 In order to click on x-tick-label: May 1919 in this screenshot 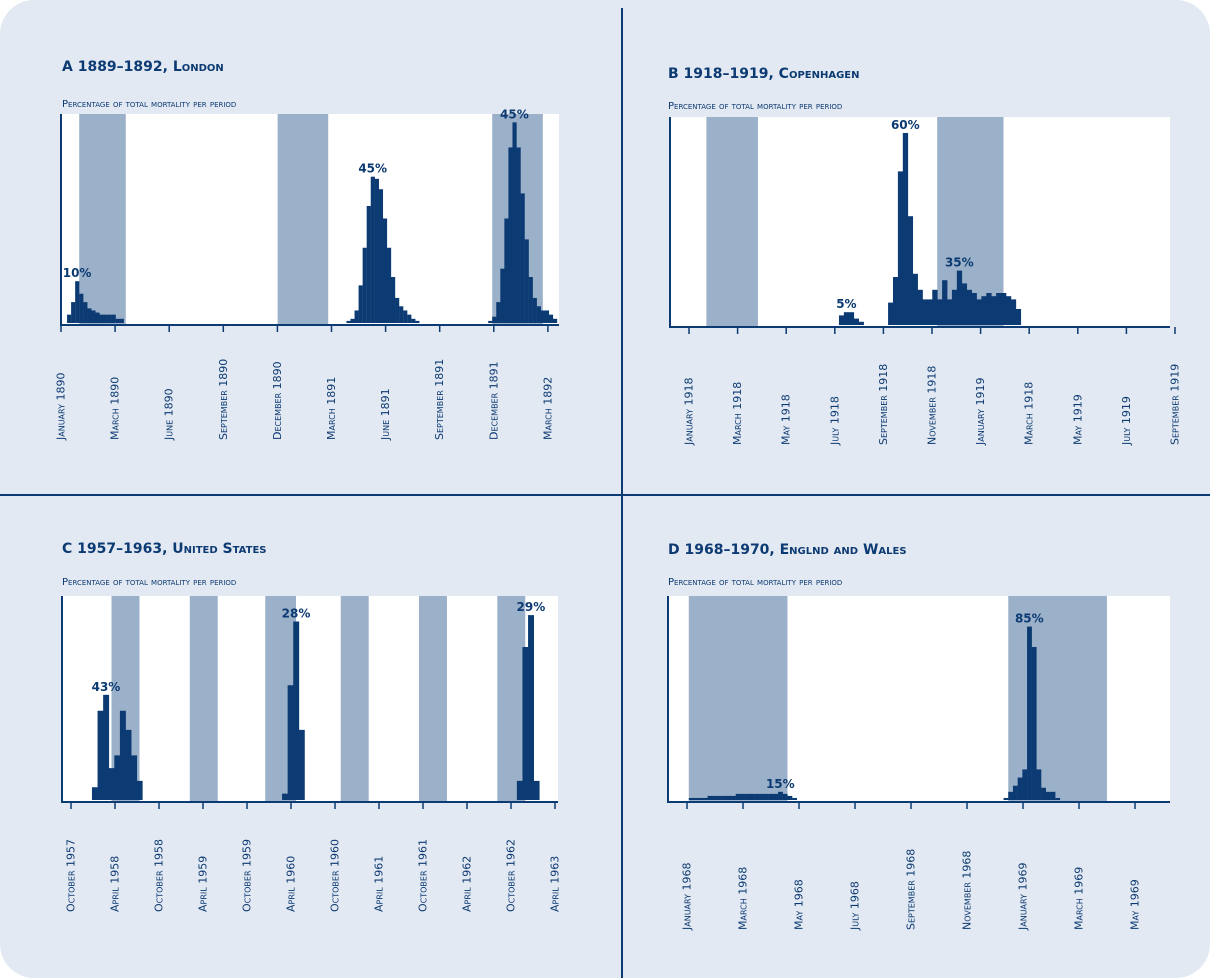, I will do `click(1077, 419)`.